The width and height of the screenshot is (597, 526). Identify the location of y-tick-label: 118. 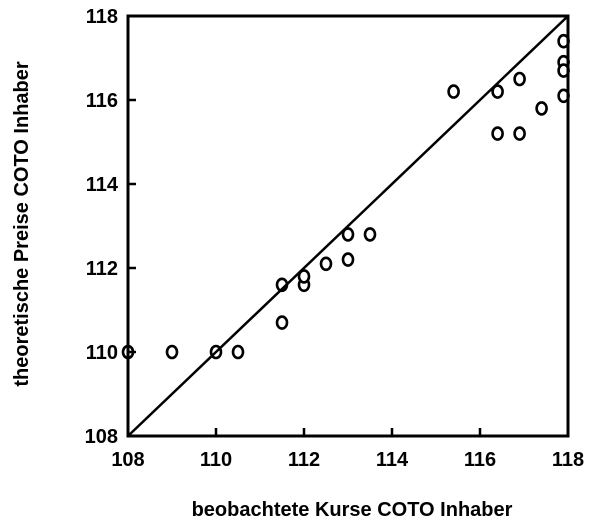
(102, 17).